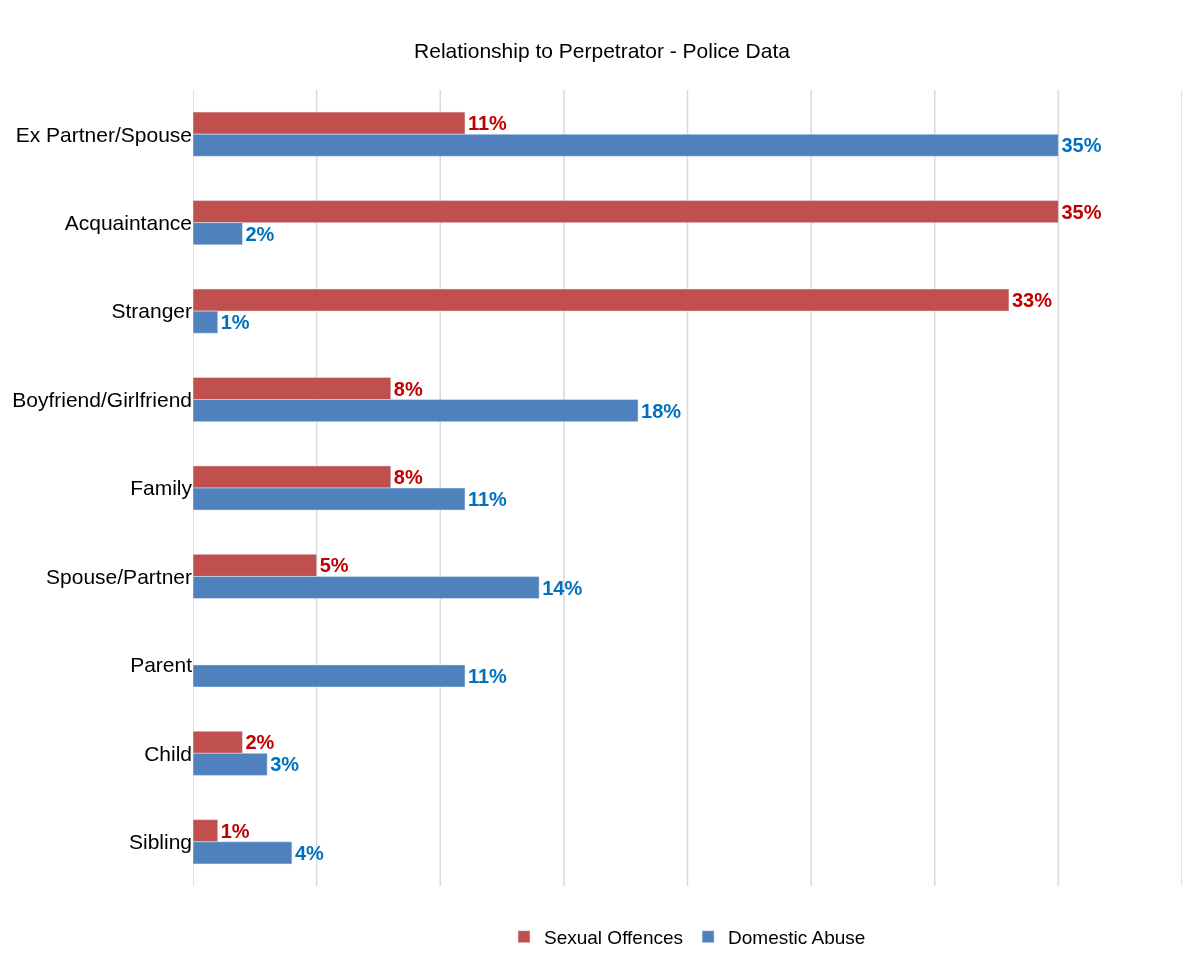 The image size is (1204, 968). I want to click on data-label: 4%, so click(309, 852).